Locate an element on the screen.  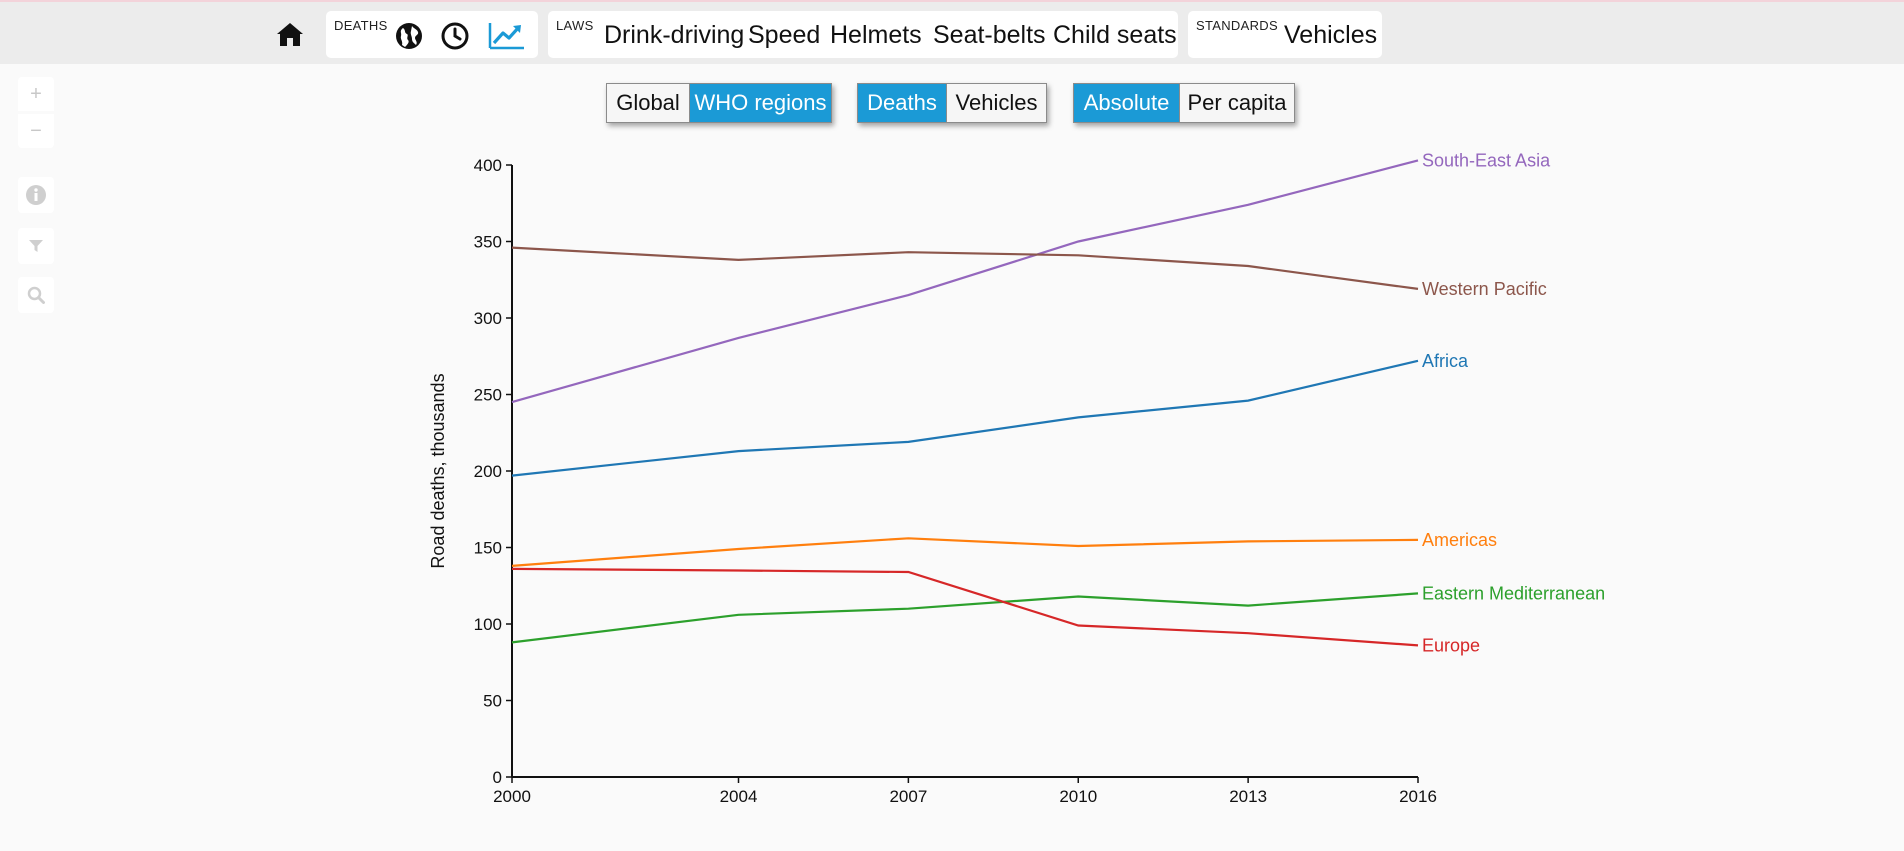
y-tick-label: 300 is located at coordinates (488, 318).